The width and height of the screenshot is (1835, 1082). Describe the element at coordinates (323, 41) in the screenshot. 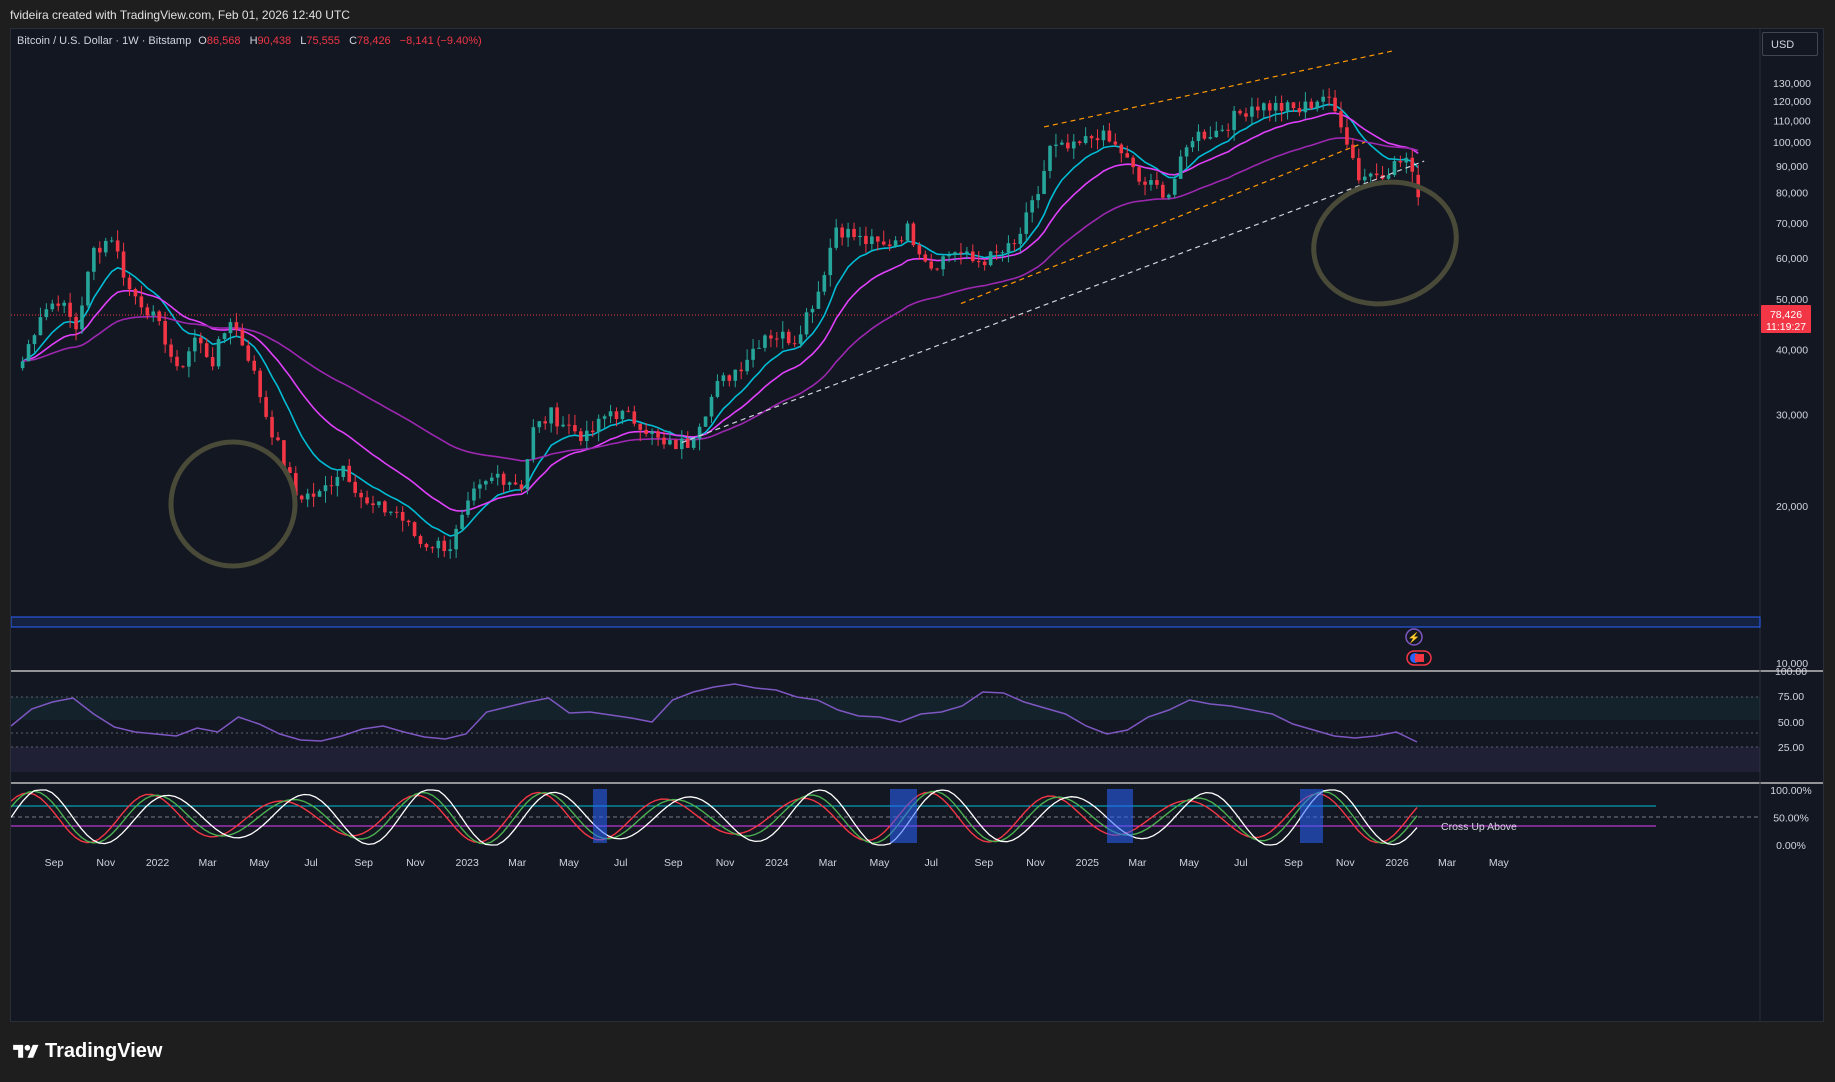

I see `low-value: 75,555` at that location.